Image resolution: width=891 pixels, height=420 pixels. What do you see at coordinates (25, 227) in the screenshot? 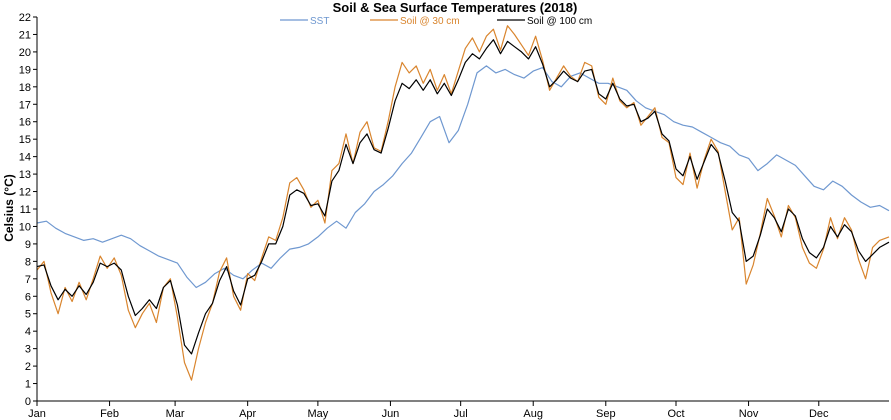
I see `y-tick-label: 10` at bounding box center [25, 227].